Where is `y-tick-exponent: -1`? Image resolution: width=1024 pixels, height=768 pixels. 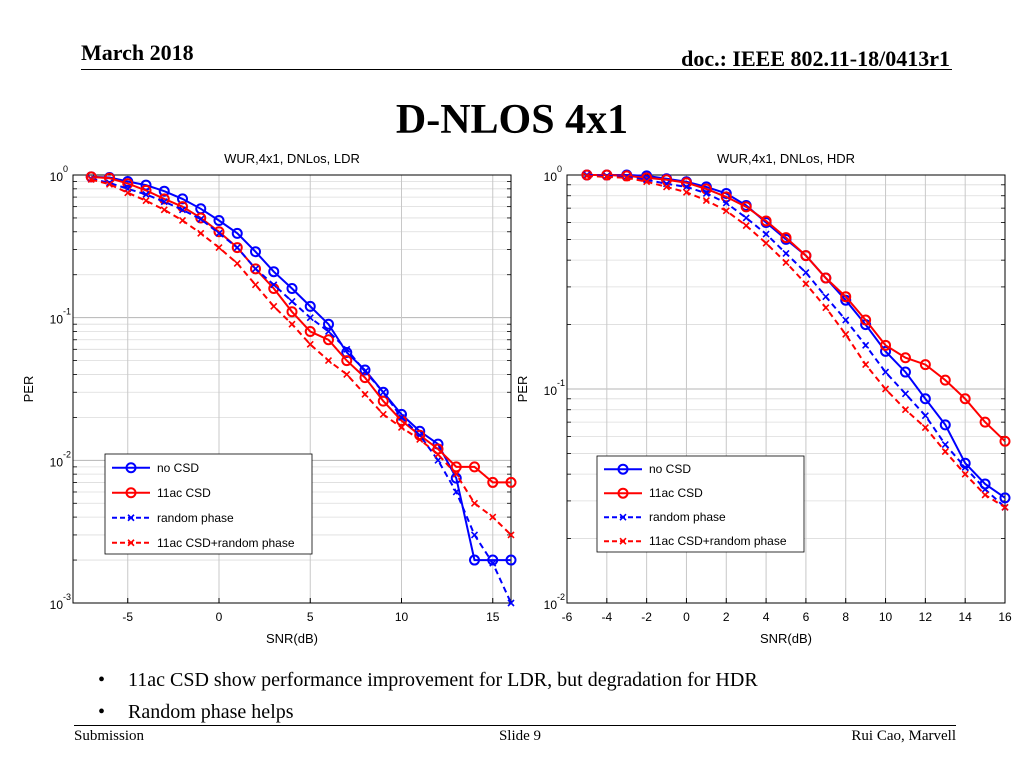
y-tick-exponent: -1 is located at coordinates (561, 383).